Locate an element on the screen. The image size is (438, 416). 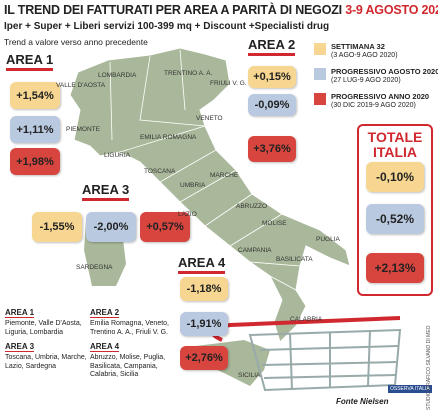
total-box is located at coordinates (395, 210).